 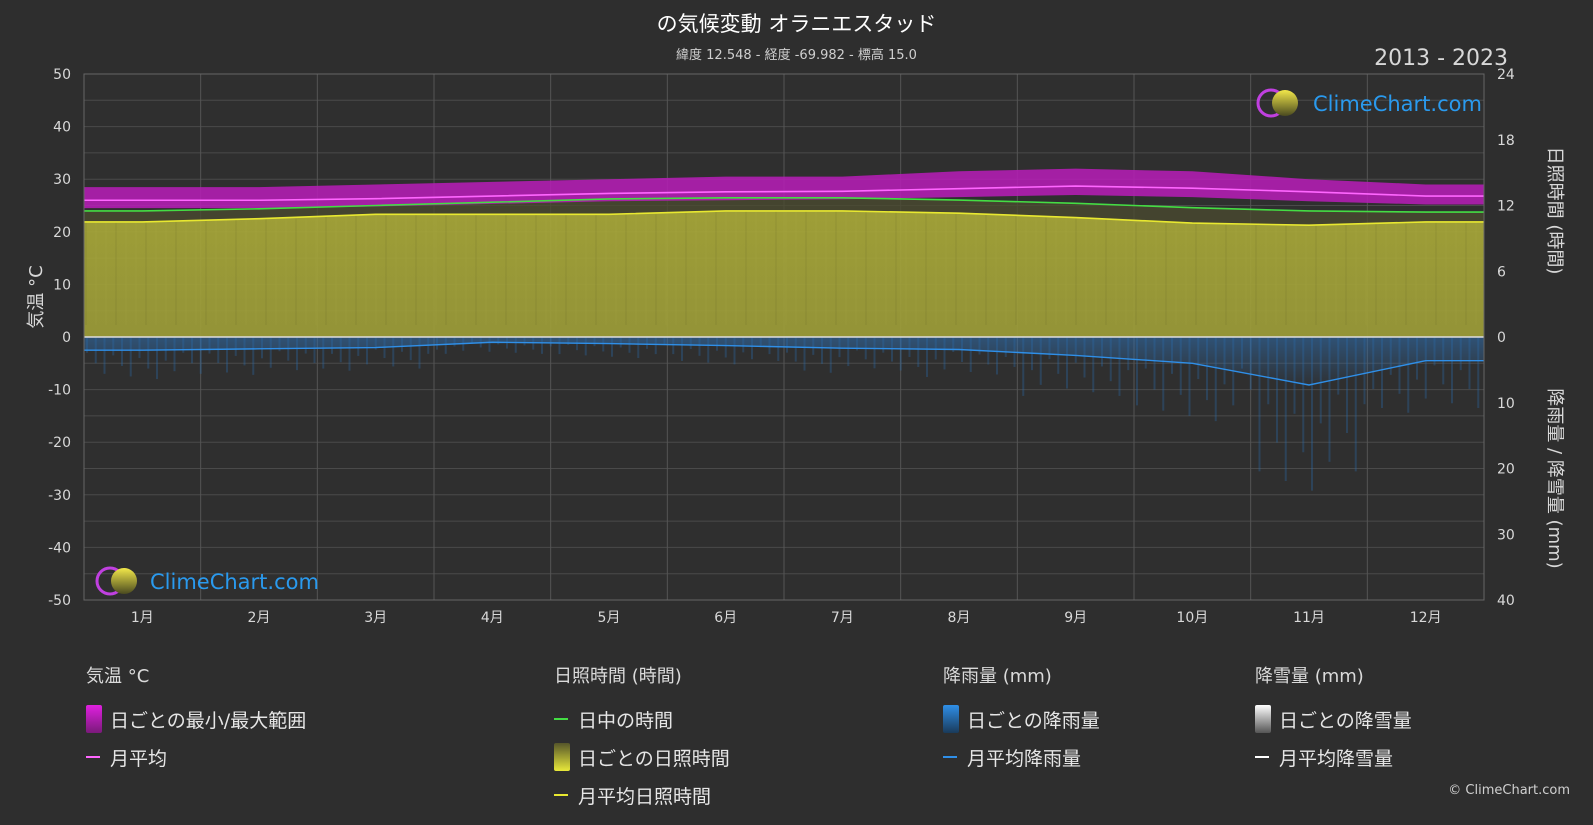 I want to click on legend-snow: 降雪量 (mm) 日ごとの降雪量 月平均降雪量, so click(x=1333, y=719).